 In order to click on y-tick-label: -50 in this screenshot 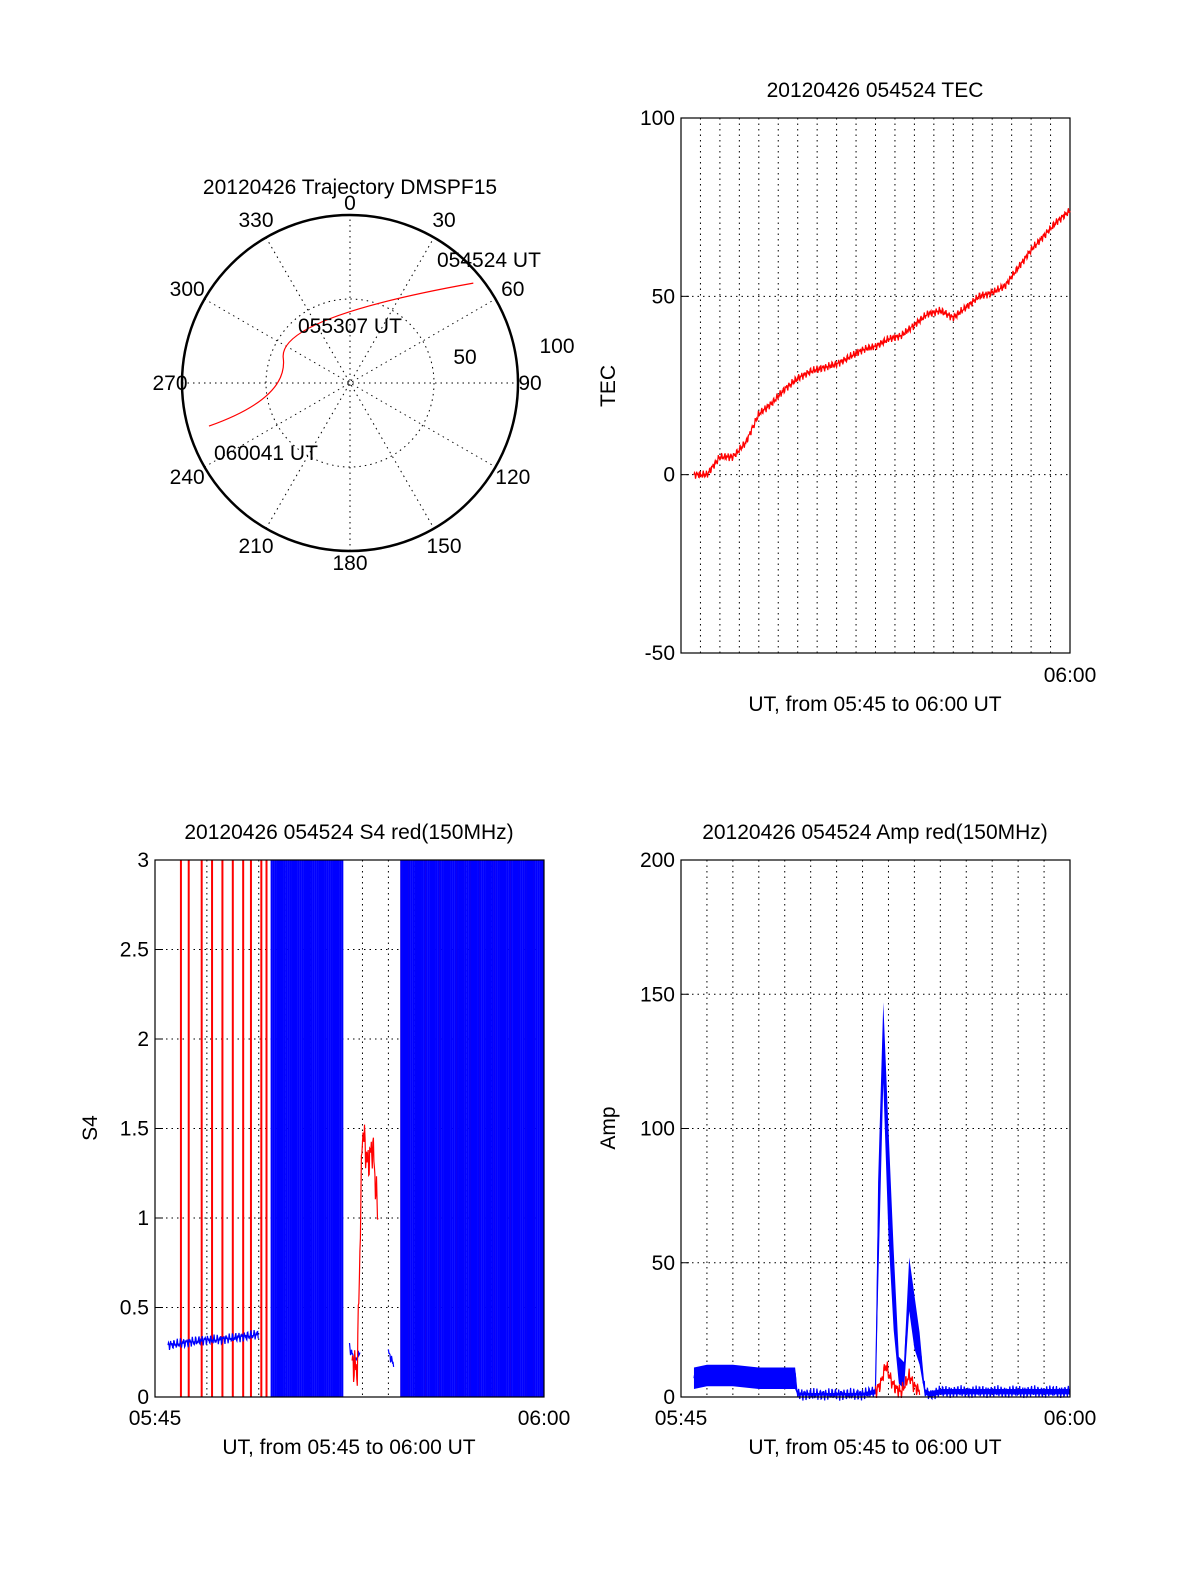, I will do `click(660, 653)`.